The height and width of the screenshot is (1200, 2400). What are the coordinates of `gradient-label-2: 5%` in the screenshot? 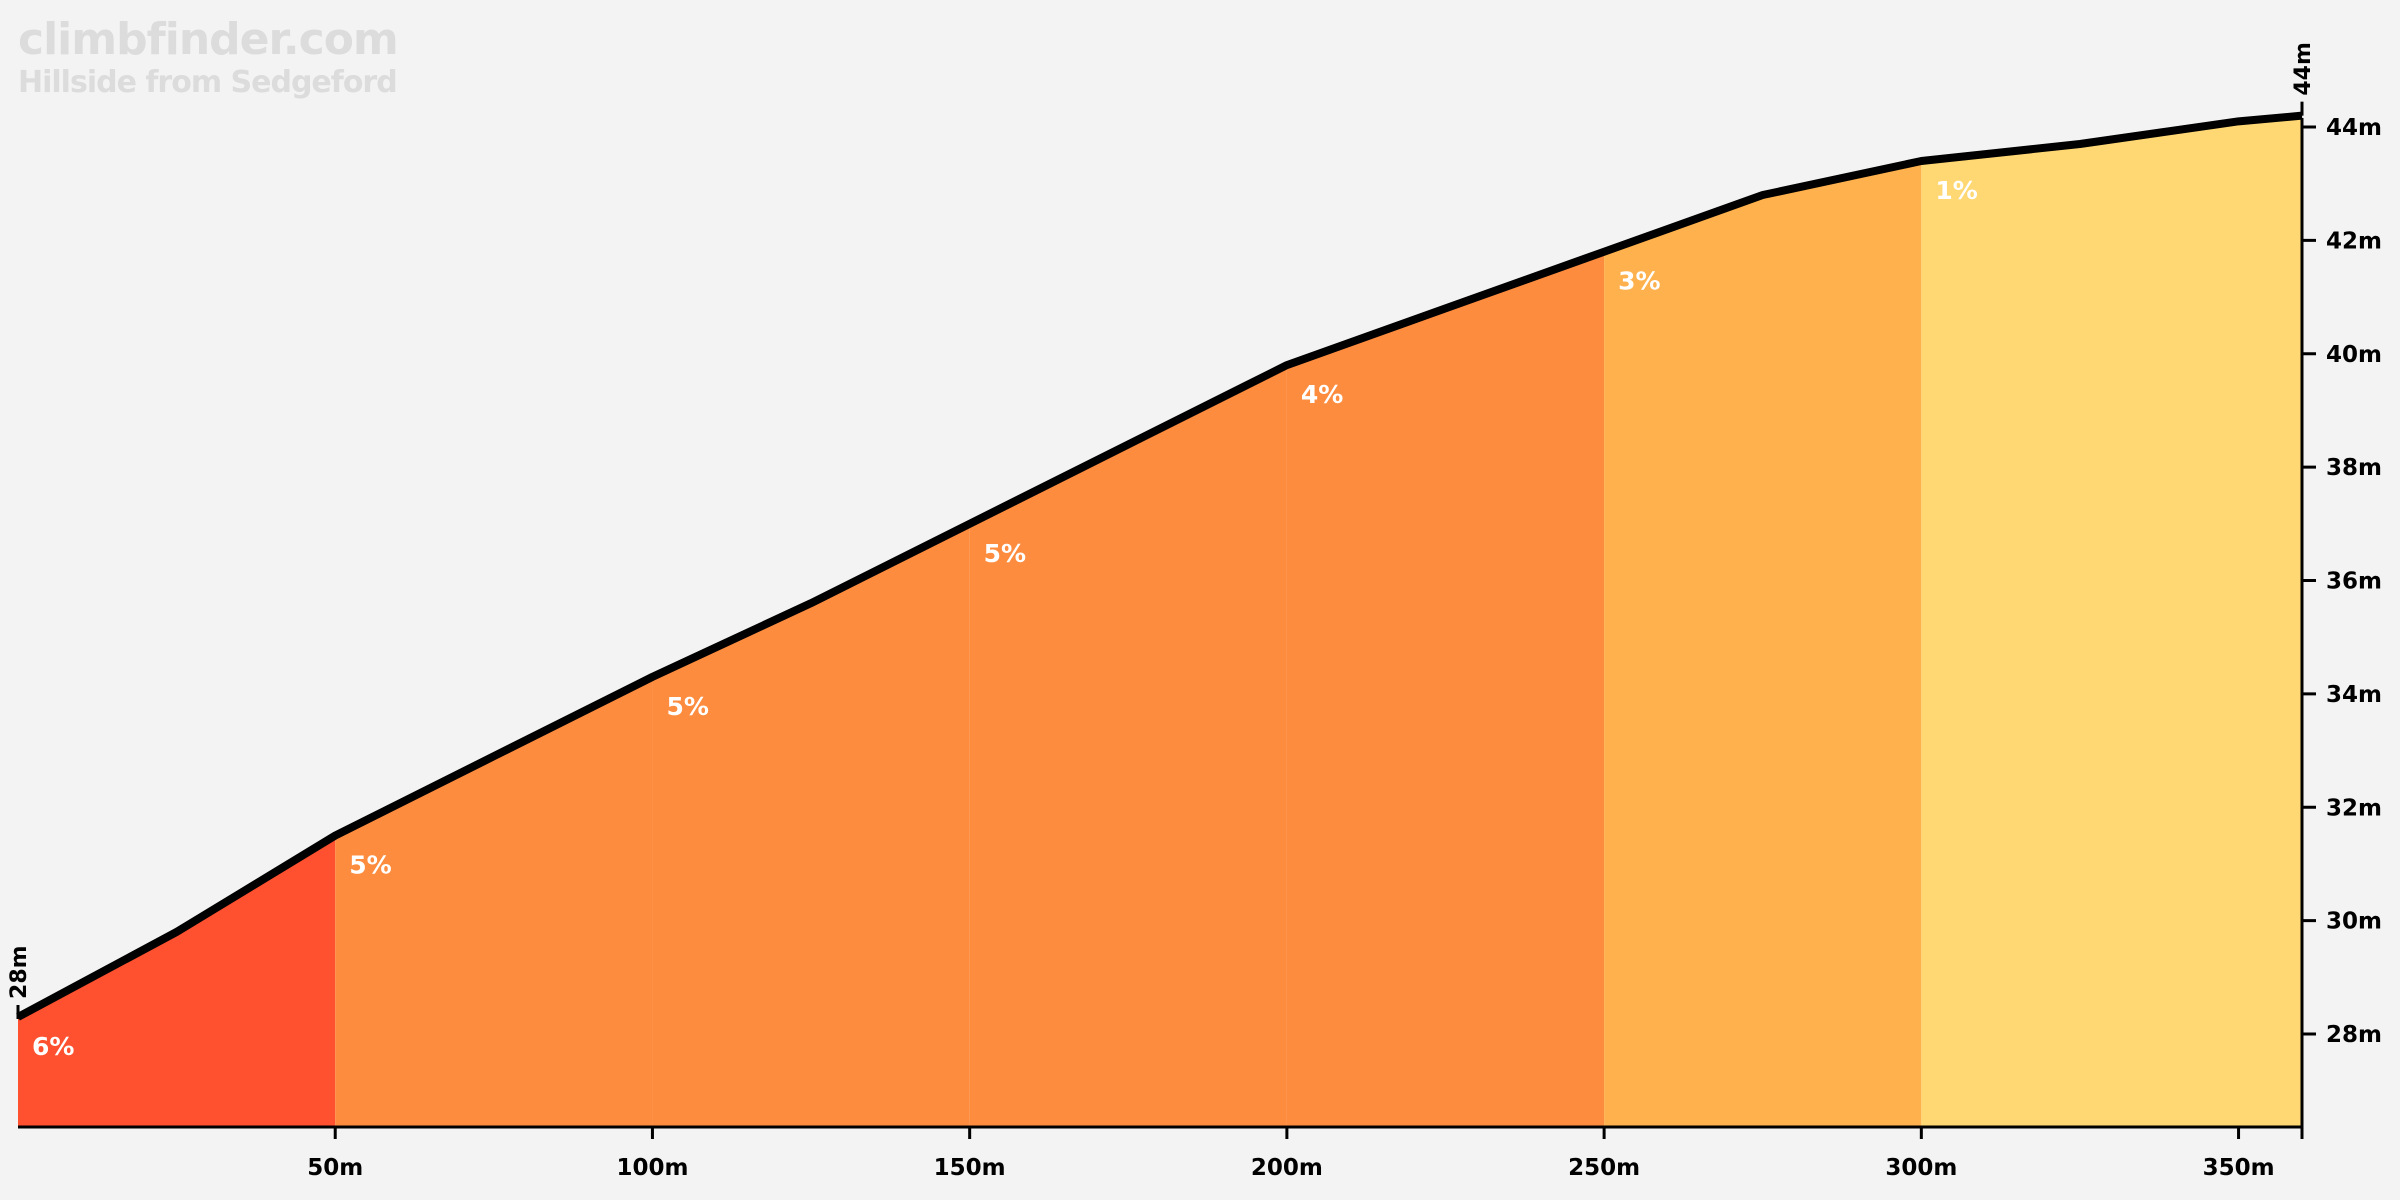 It's located at (370, 865).